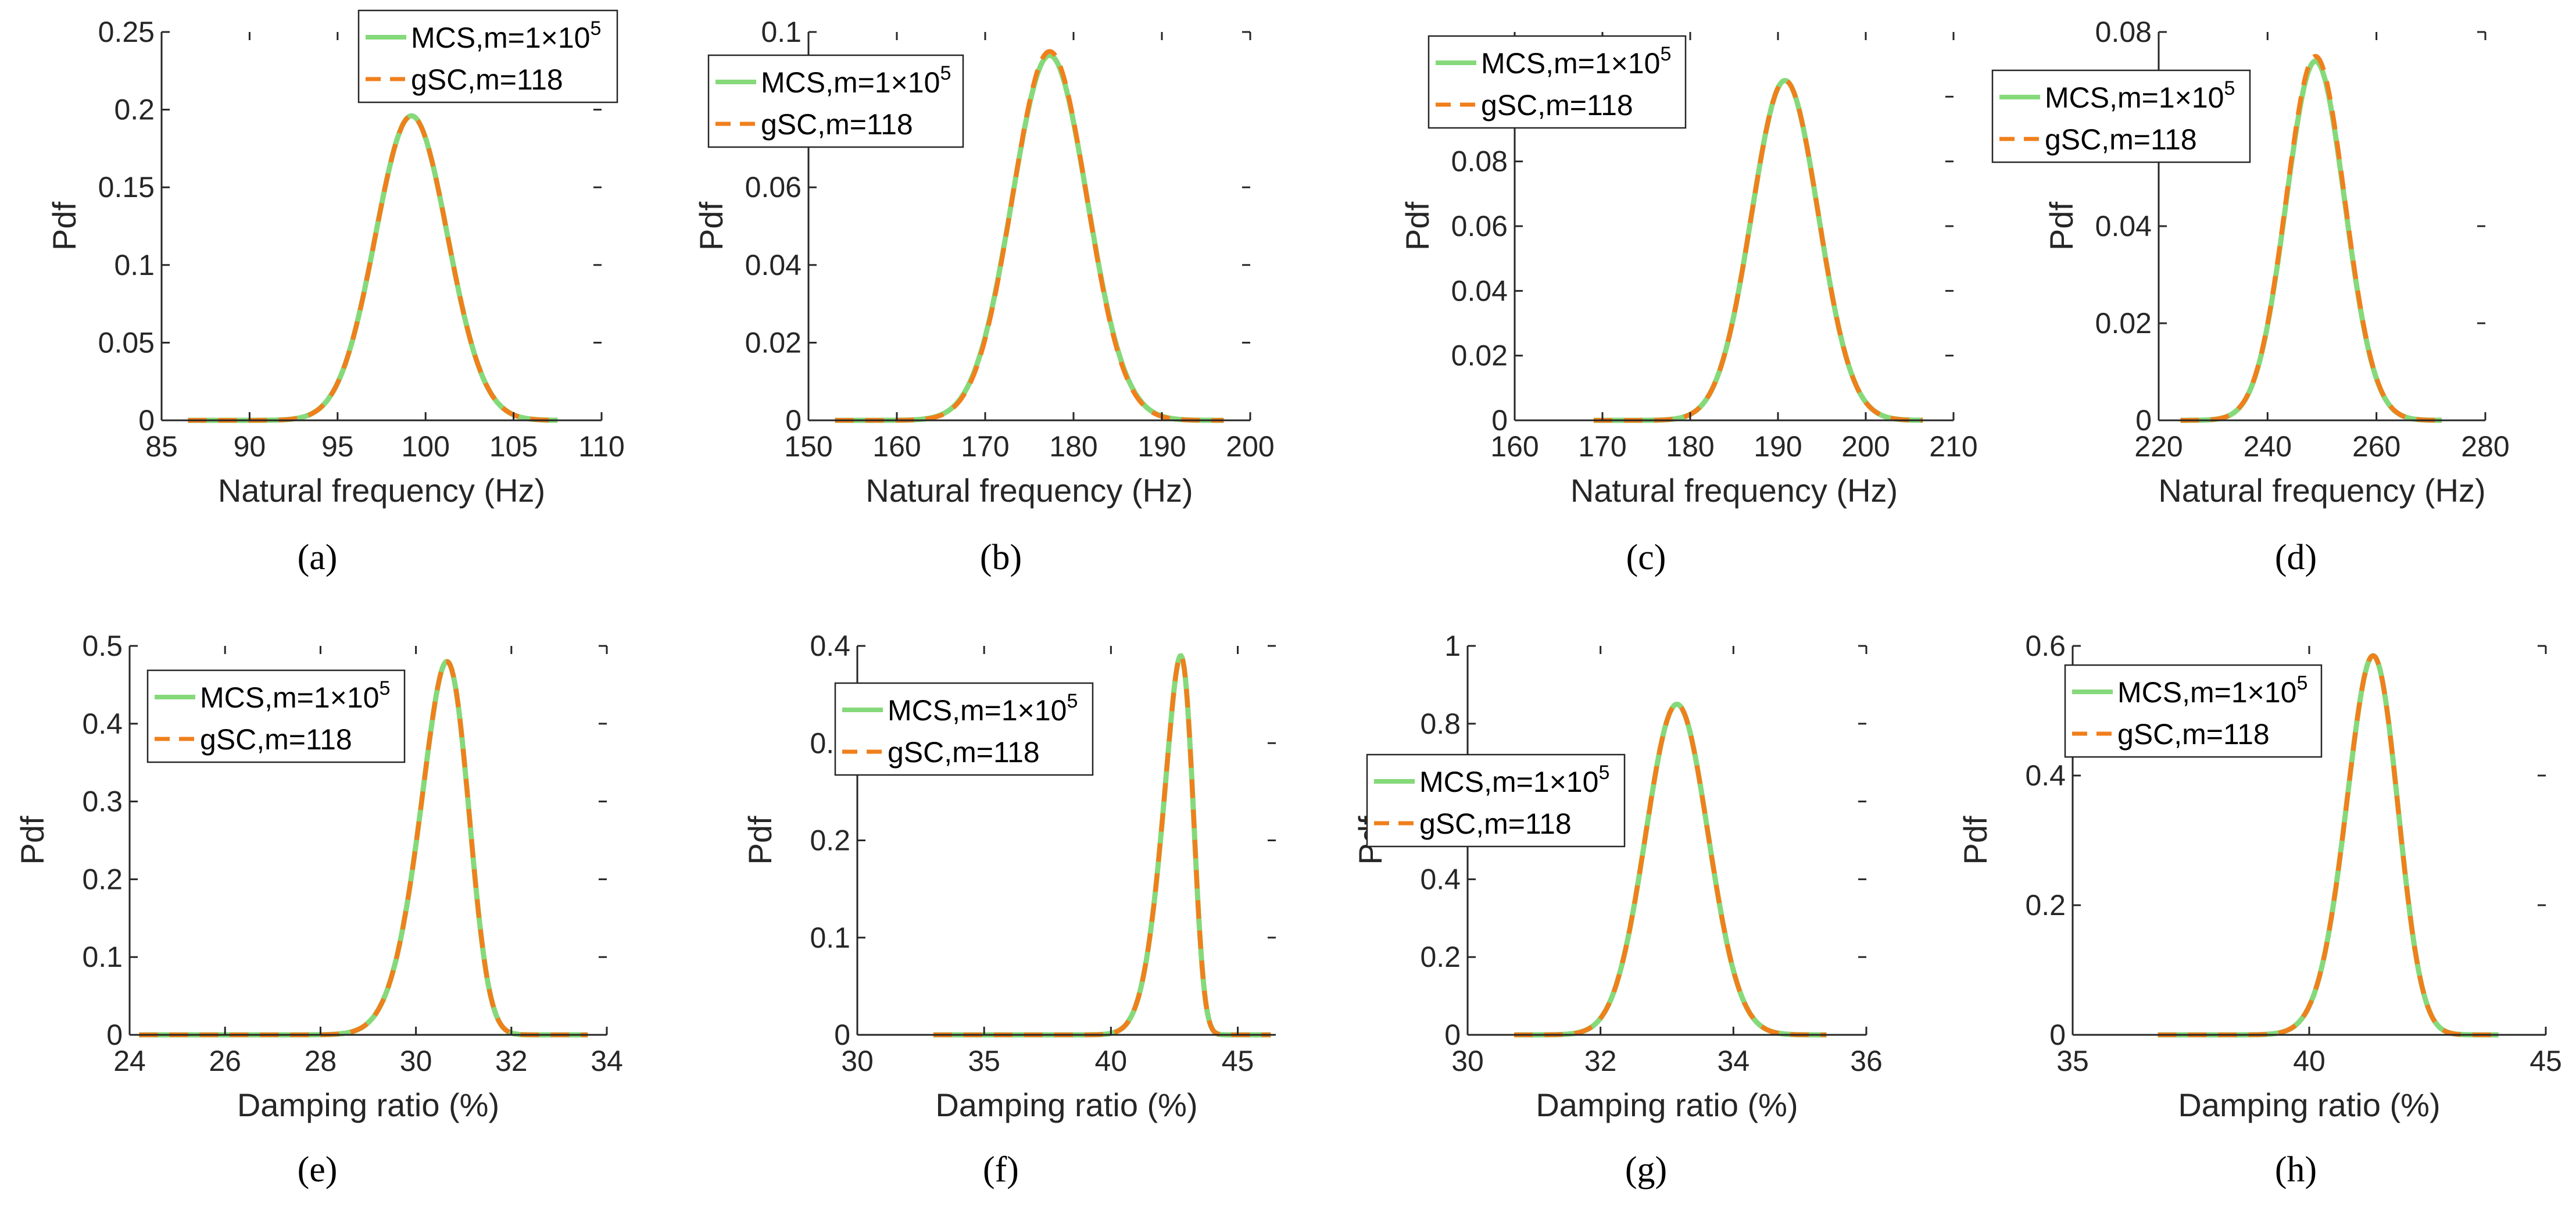  I want to click on x-tick-label: 210, so click(1953, 446).